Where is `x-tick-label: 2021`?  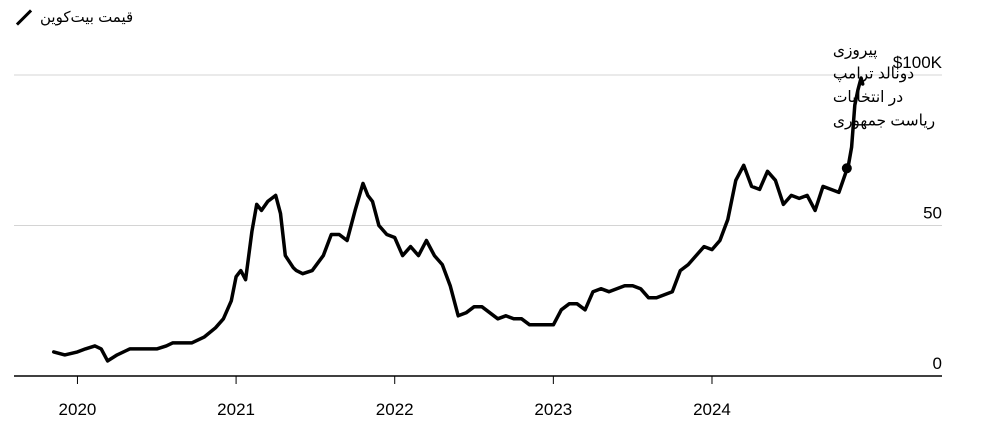
x-tick-label: 2021 is located at coordinates (236, 409).